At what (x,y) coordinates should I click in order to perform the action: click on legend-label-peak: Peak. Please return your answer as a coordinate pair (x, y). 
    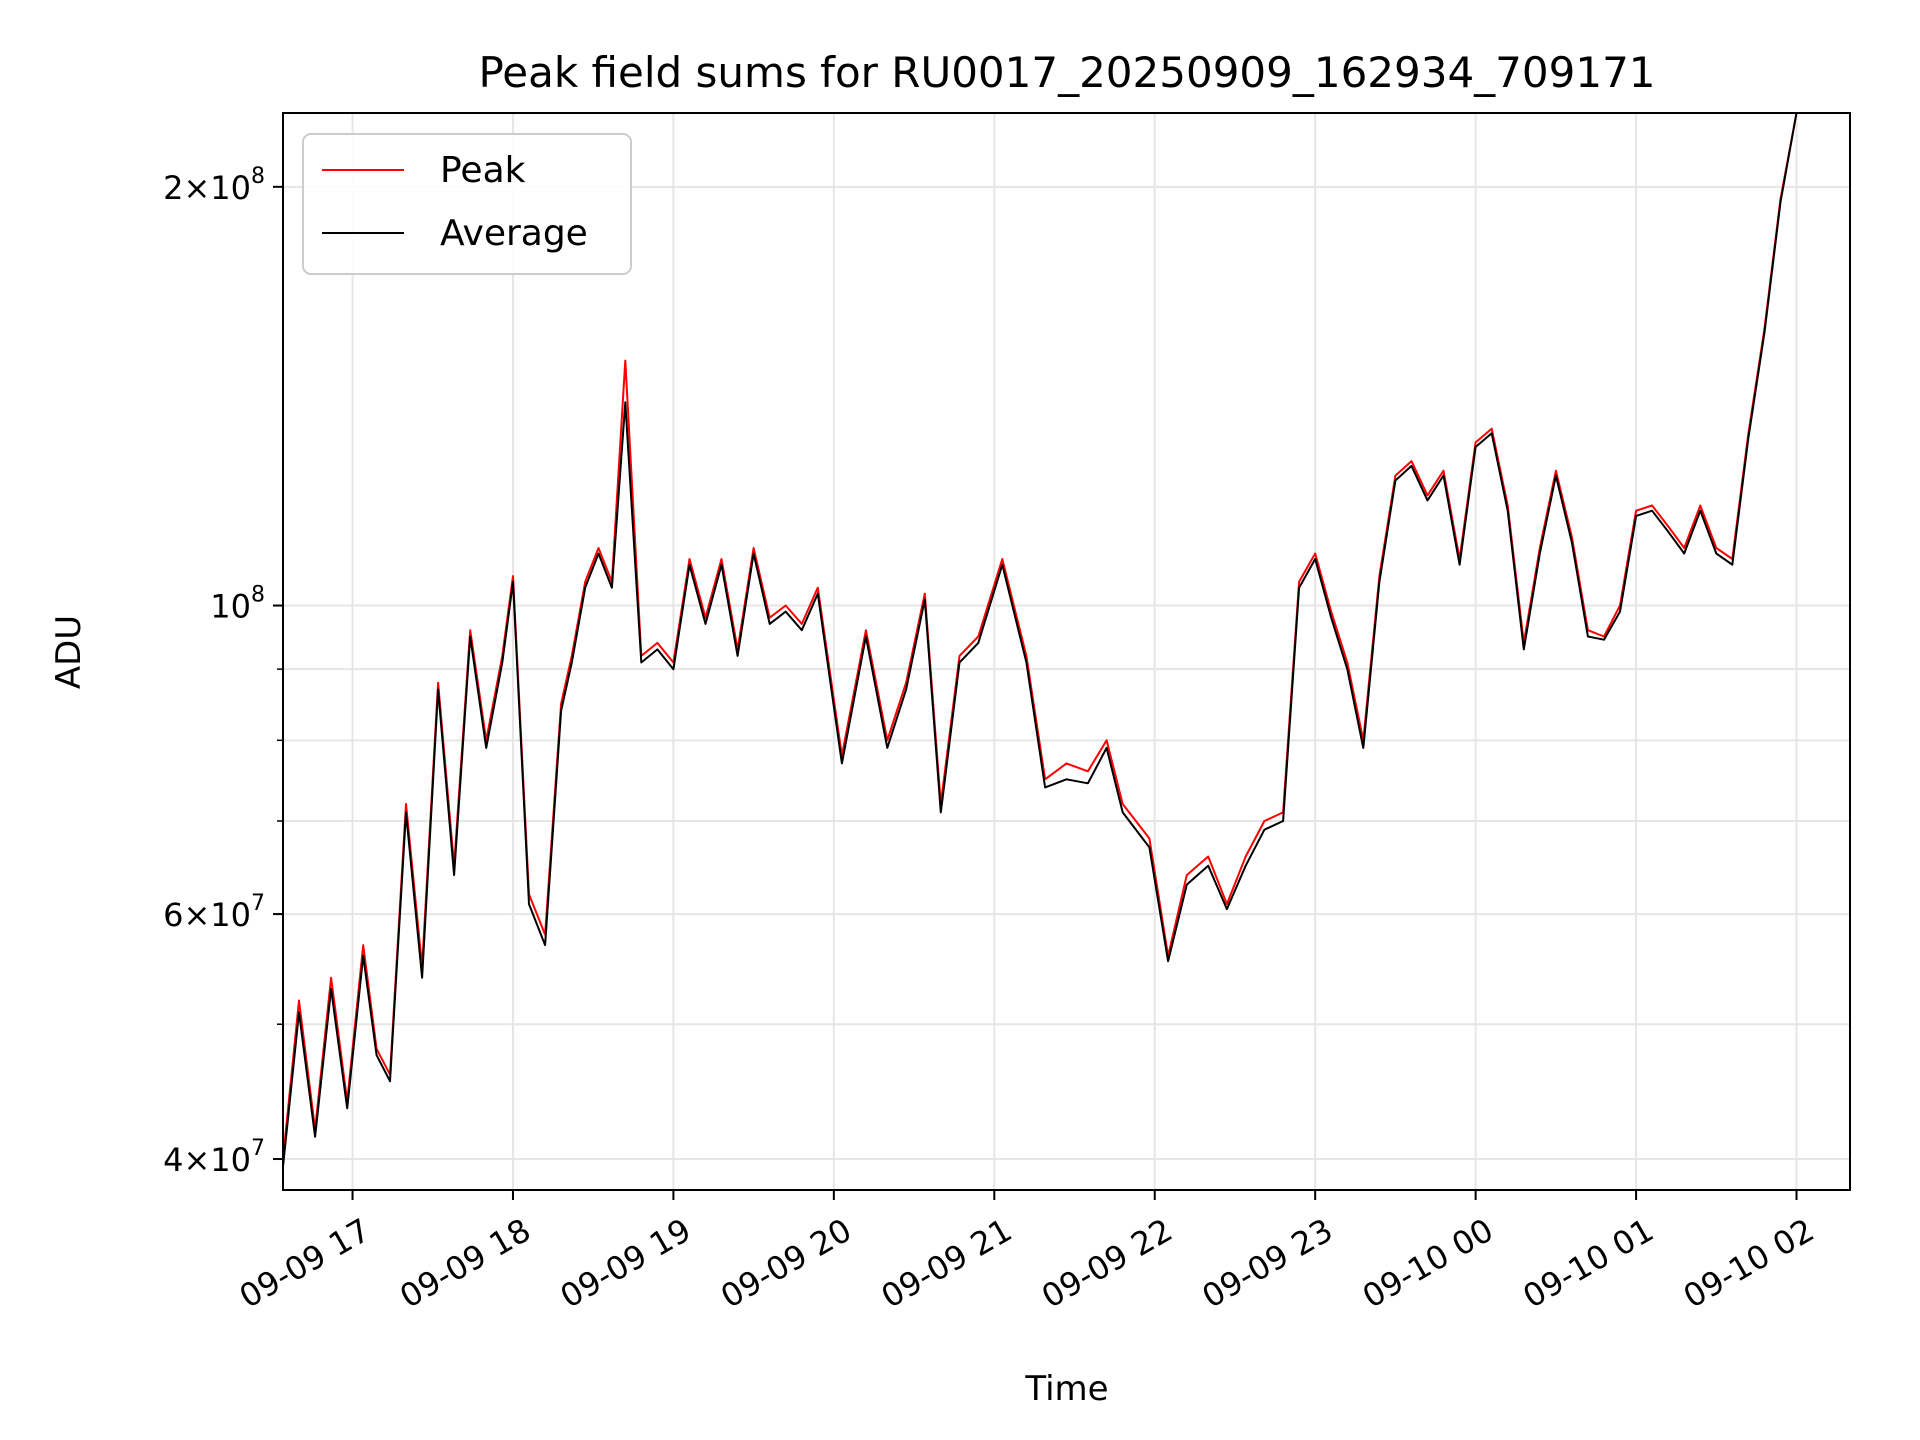
    Looking at the image, I should click on (483, 170).